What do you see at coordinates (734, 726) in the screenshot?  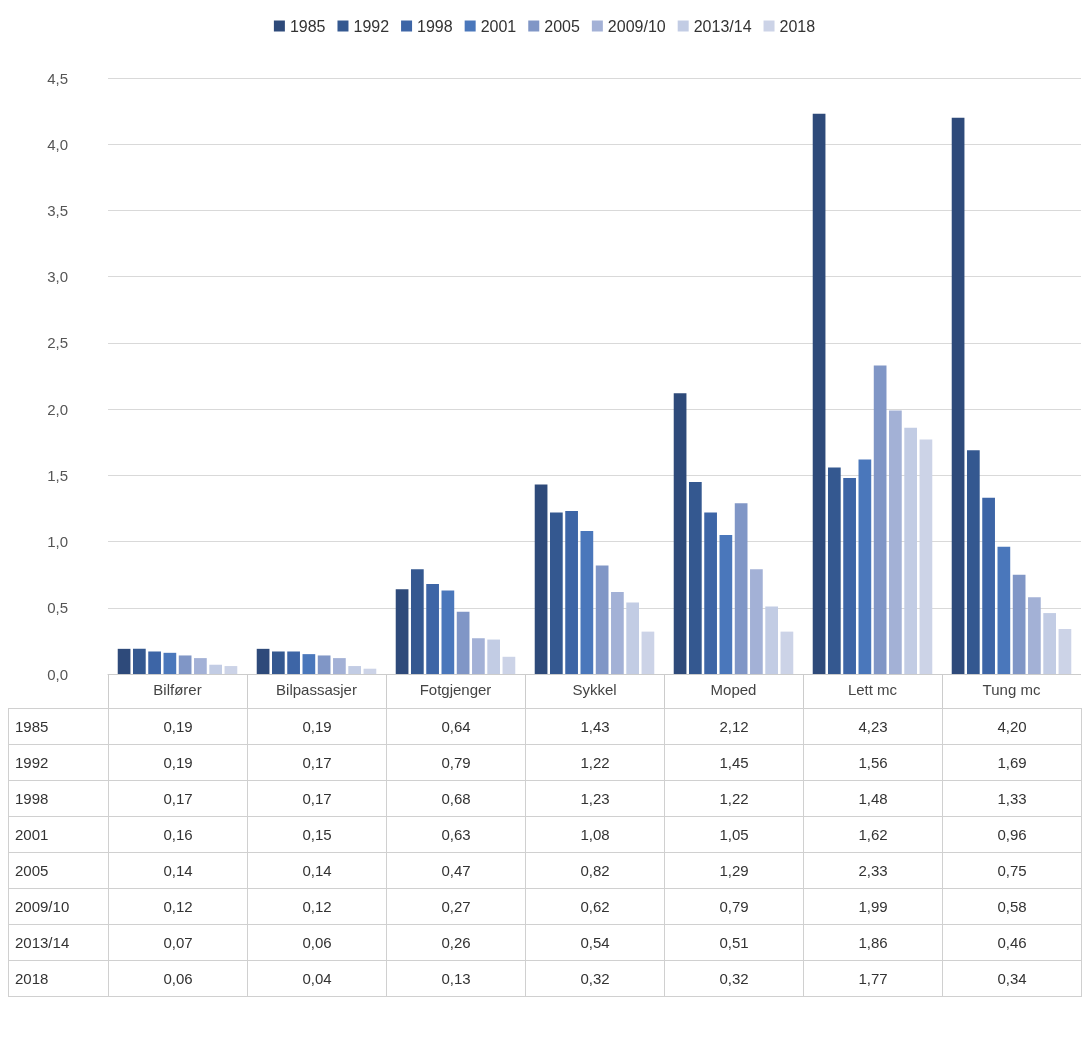 I see `data-label: 2,12` at bounding box center [734, 726].